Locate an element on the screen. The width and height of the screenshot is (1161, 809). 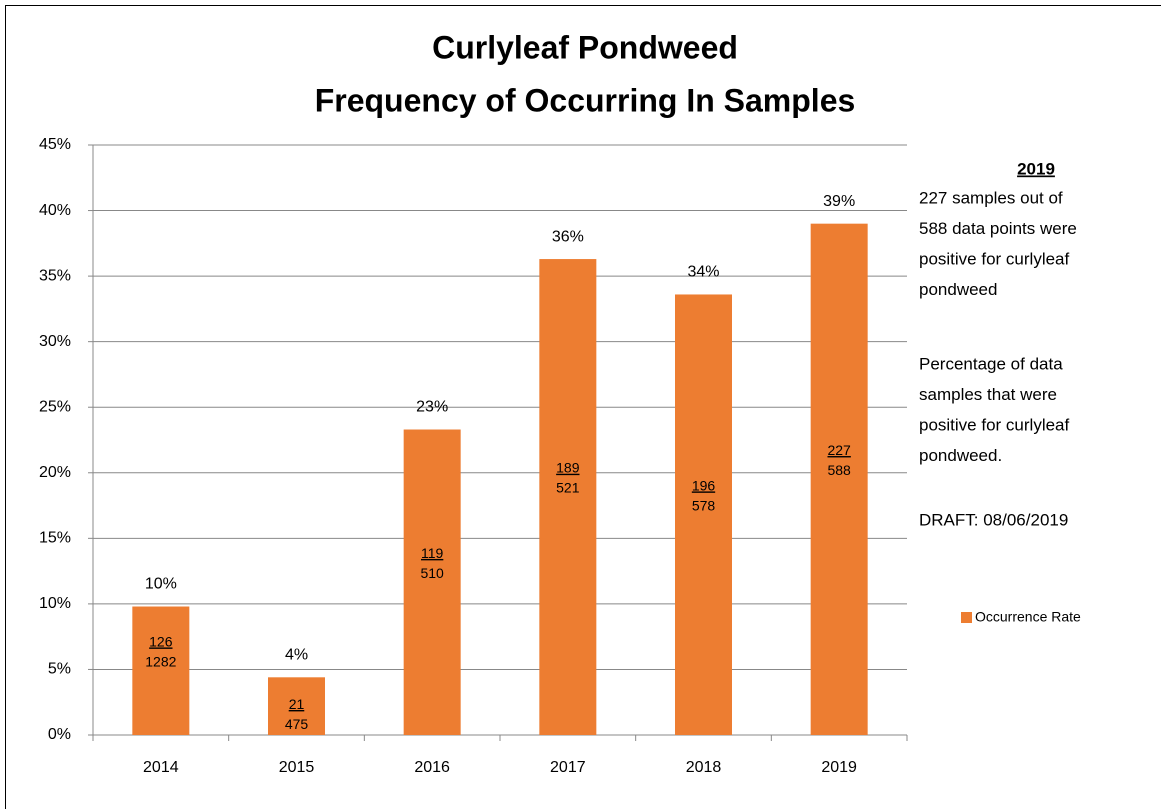
y-tick-label: 35% is located at coordinates (55, 275).